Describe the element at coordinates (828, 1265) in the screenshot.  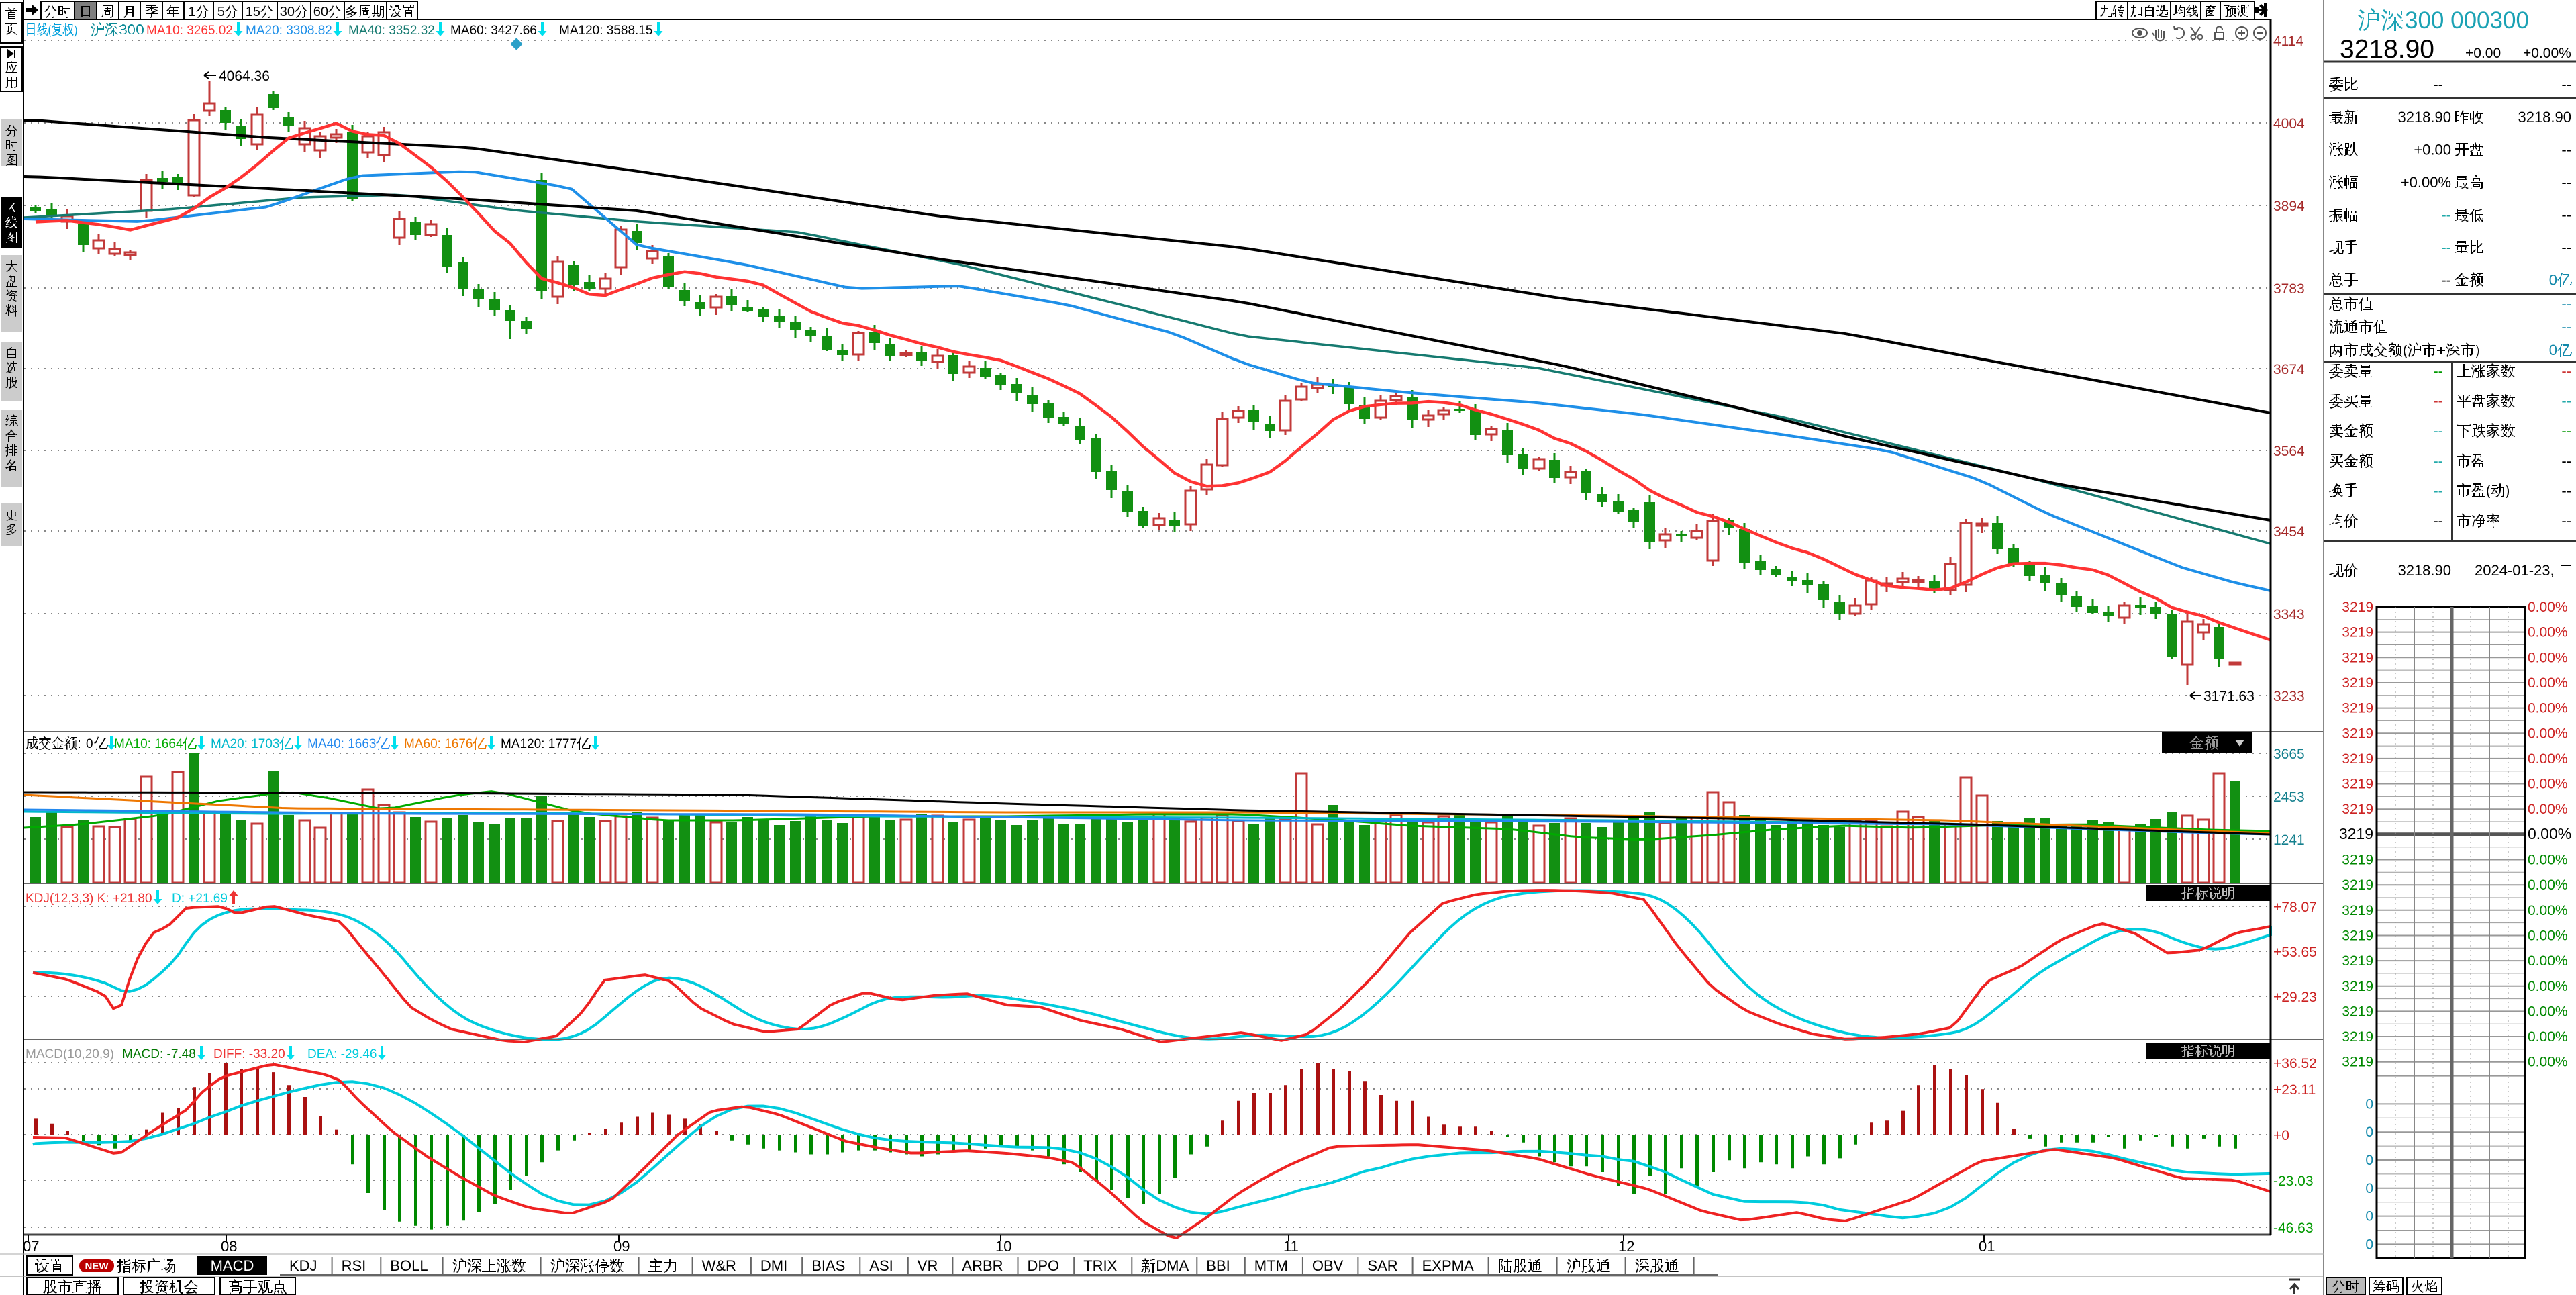
I see `svg-text: BIAS` at that location.